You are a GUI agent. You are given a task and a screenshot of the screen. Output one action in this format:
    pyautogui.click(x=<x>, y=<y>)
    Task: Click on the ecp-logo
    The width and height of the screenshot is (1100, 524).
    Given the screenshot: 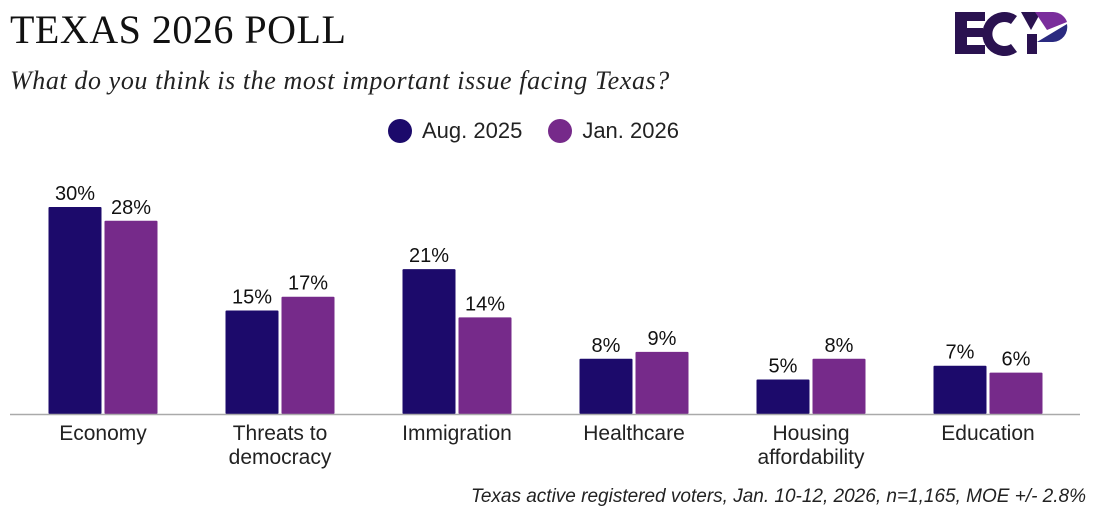 What is the action you would take?
    pyautogui.click(x=1011, y=34)
    